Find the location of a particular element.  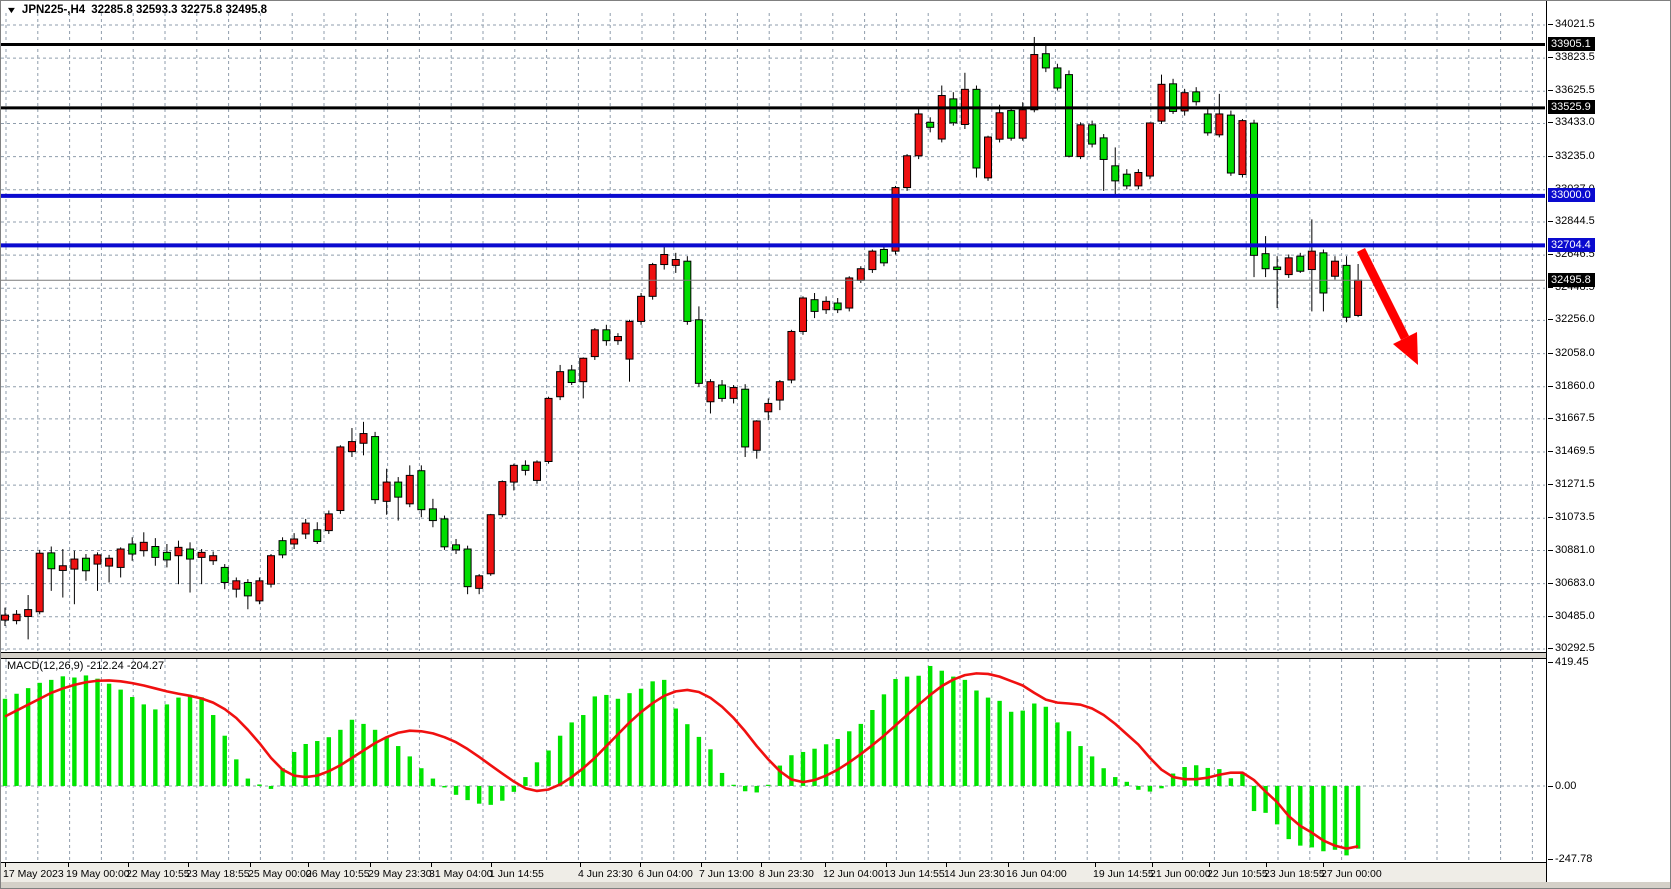

trend-arrow is located at coordinates (1383, 294).